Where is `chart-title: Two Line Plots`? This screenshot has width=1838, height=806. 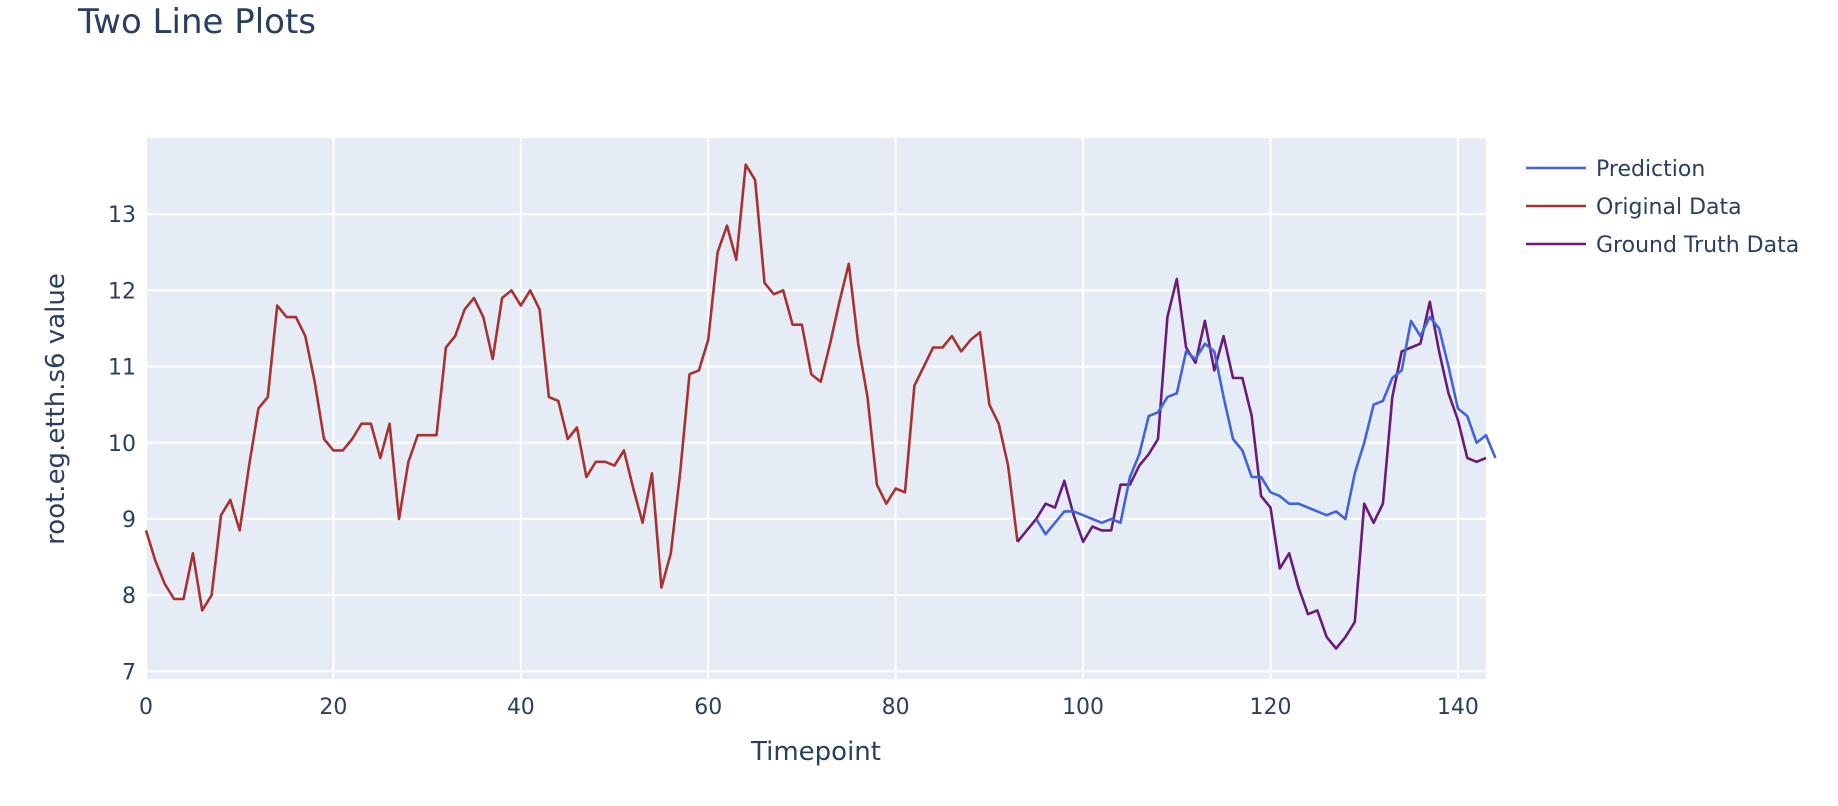
chart-title: Two Line Plots is located at coordinates (197, 22).